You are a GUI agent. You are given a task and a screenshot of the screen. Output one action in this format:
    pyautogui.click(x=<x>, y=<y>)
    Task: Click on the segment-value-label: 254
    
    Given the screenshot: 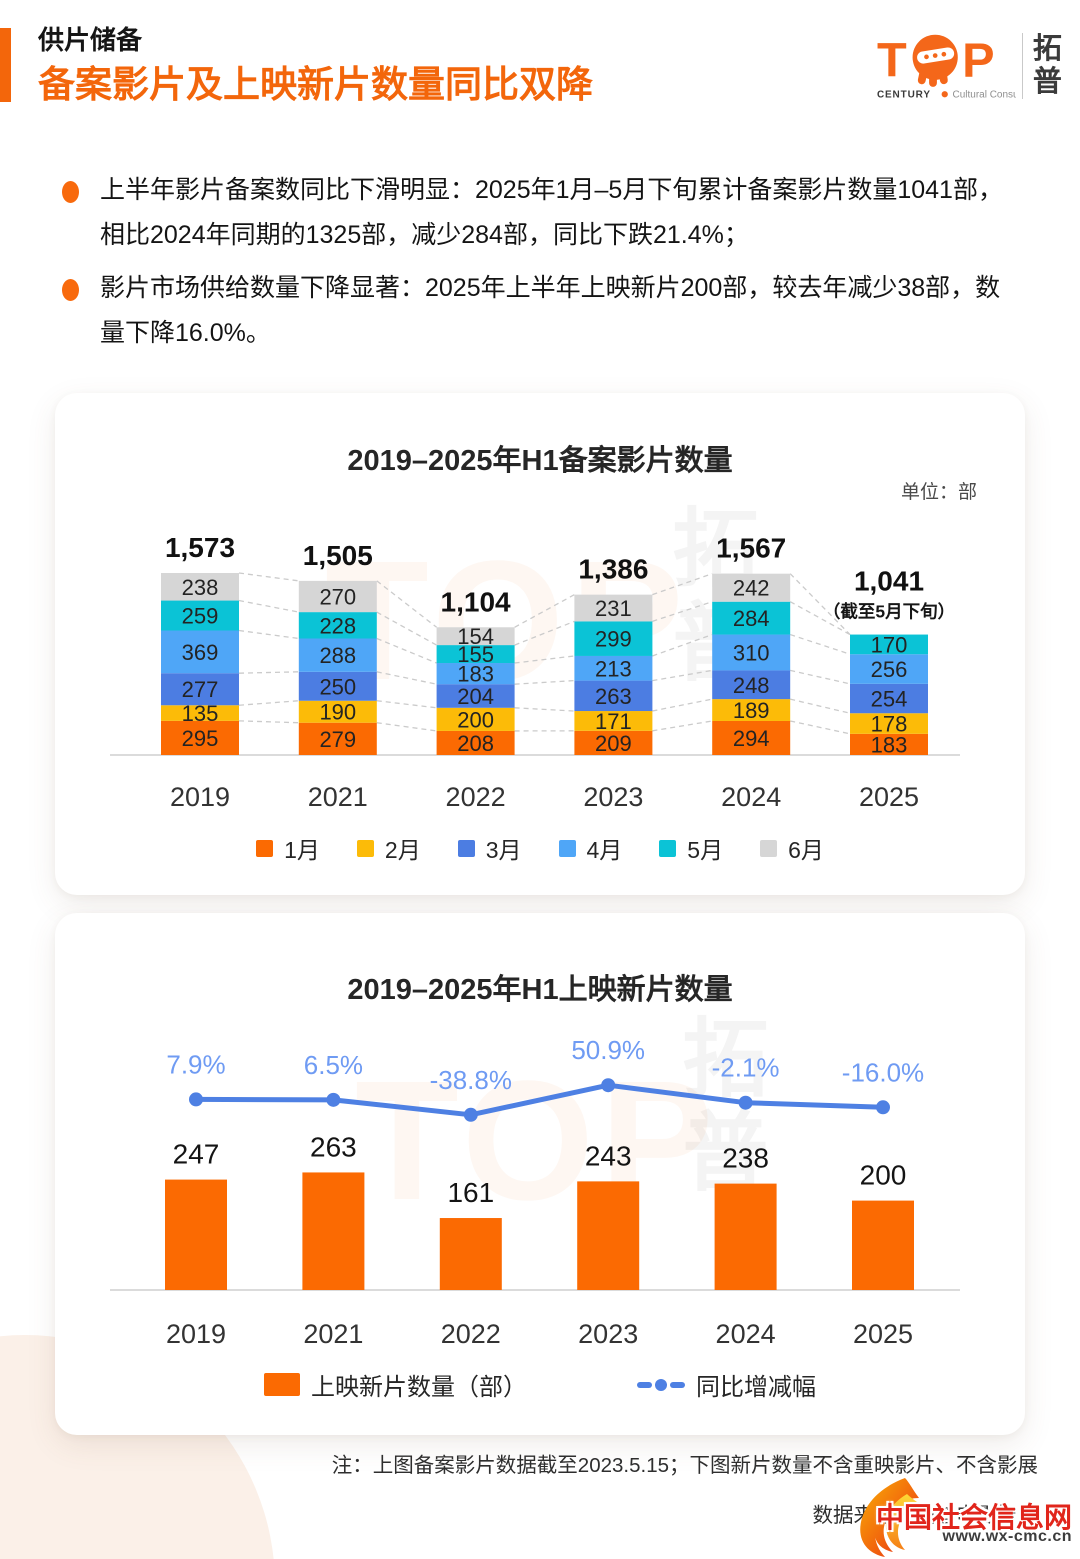 What is the action you would take?
    pyautogui.click(x=889, y=699)
    